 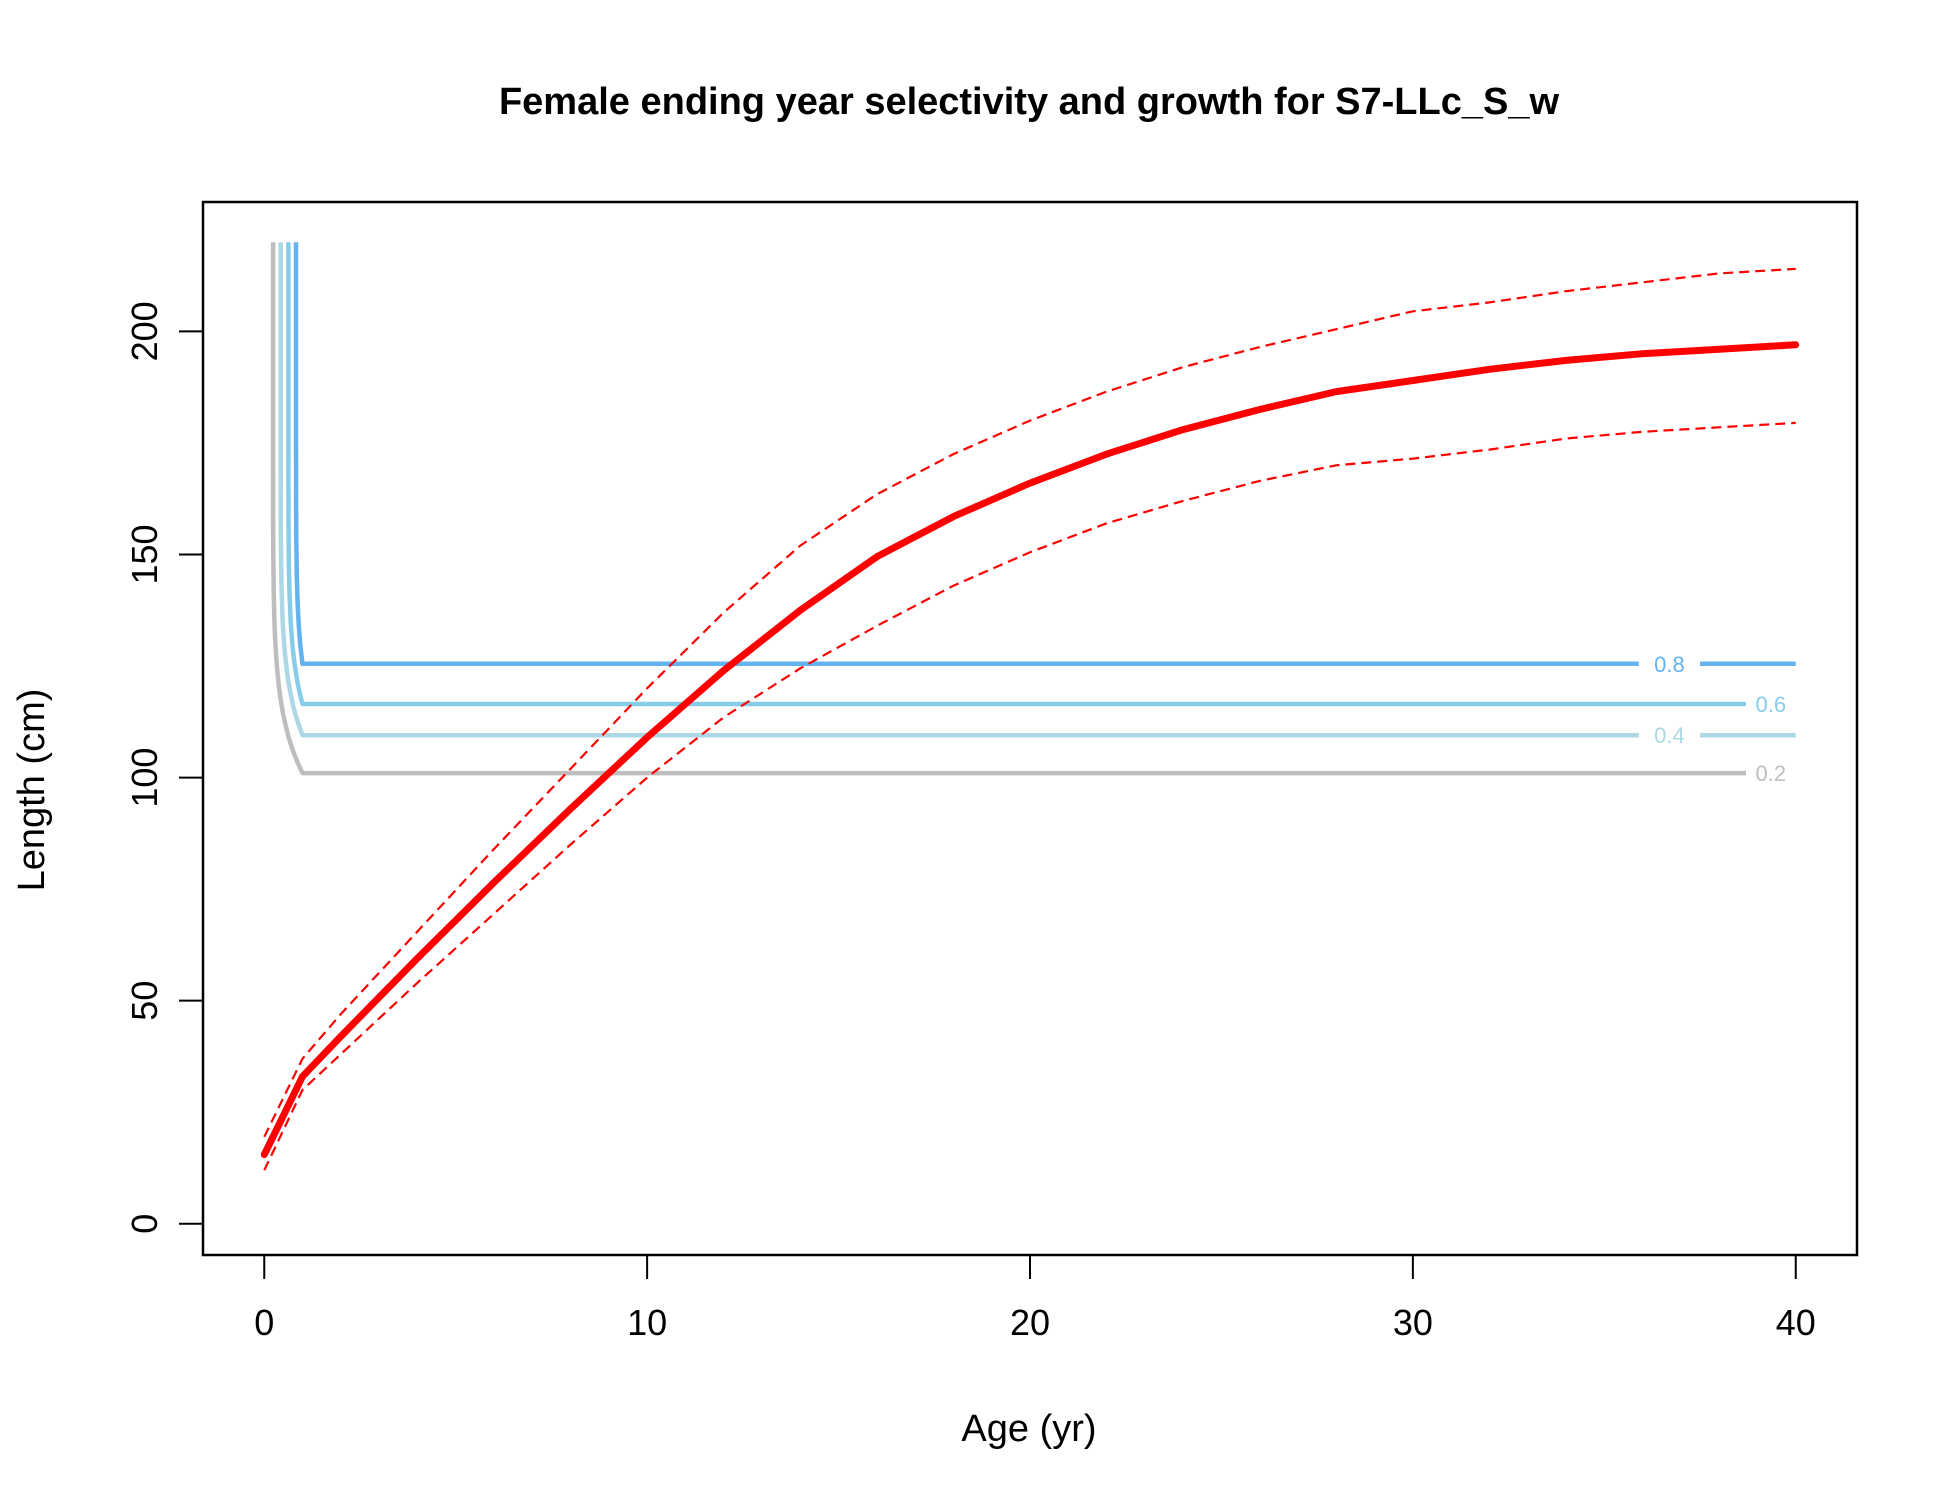 What do you see at coordinates (1771, 704) in the screenshot?
I see `contour-label-0.6: 0.6` at bounding box center [1771, 704].